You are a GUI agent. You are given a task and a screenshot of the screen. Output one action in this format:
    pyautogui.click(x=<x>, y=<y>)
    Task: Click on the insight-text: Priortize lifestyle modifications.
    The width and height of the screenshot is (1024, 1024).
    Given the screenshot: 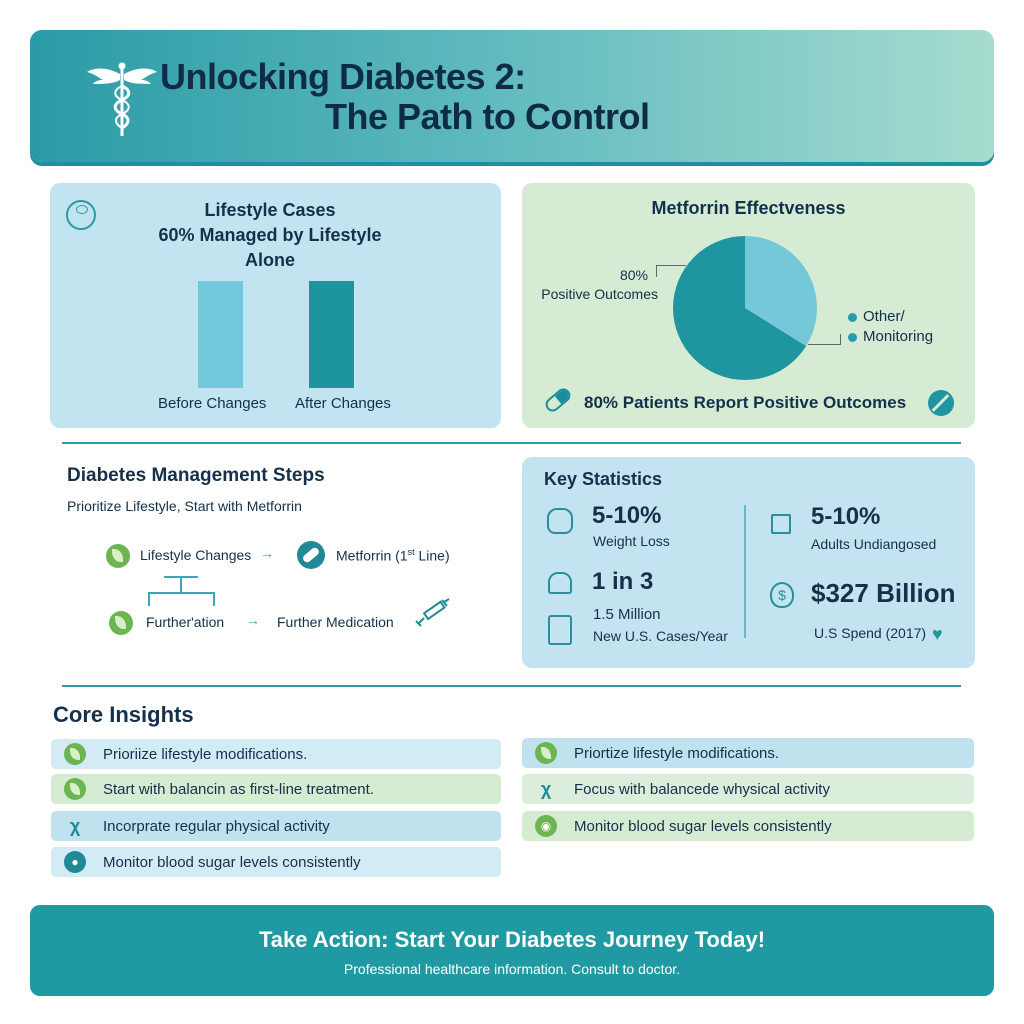 What is the action you would take?
    pyautogui.click(x=677, y=753)
    